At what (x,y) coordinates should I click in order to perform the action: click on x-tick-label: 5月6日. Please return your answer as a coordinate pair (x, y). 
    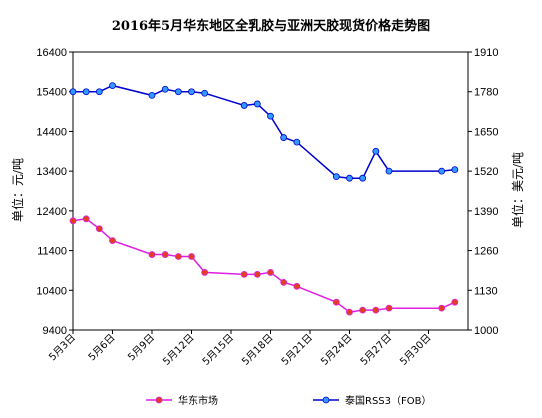
    Looking at the image, I should click on (102, 348).